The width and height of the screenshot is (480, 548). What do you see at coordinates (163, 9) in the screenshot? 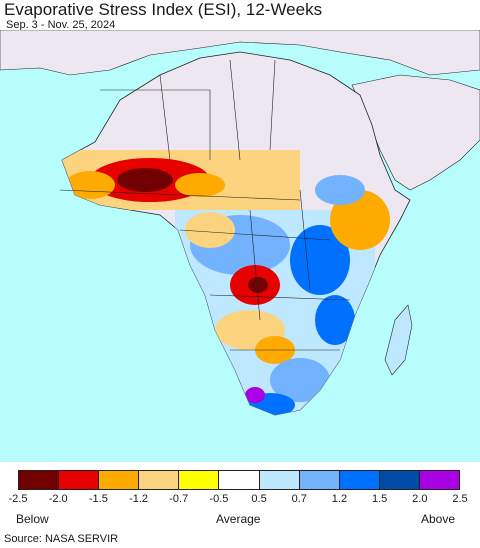
I see `map-title: Evaporative Stress Index (ESI), 12-Weeks` at bounding box center [163, 9].